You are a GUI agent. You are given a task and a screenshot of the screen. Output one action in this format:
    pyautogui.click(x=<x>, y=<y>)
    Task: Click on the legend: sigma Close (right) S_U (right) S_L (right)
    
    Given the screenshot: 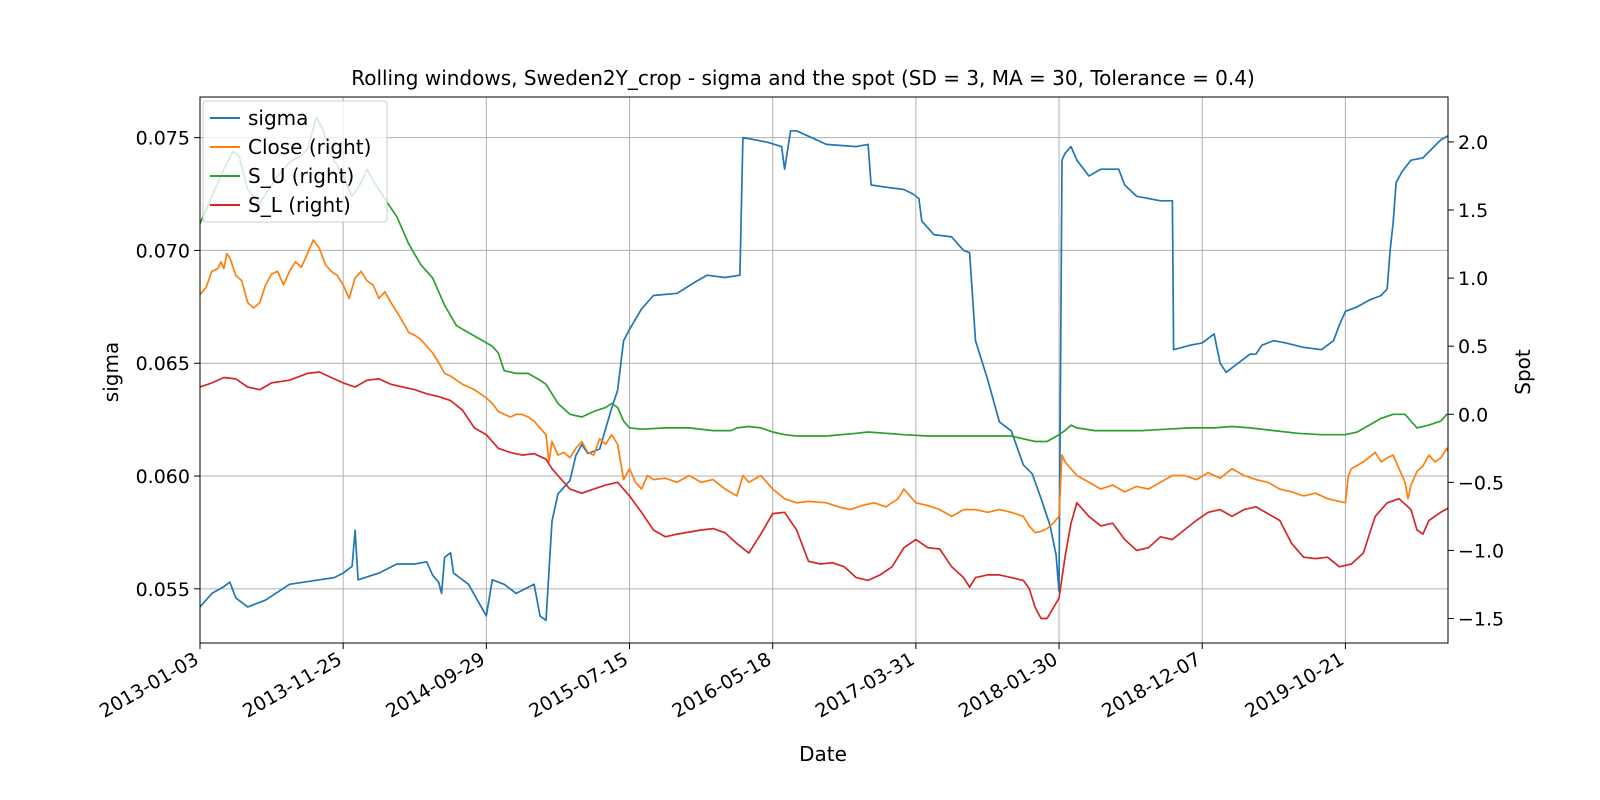 What is the action you would take?
    pyautogui.click(x=295, y=161)
    